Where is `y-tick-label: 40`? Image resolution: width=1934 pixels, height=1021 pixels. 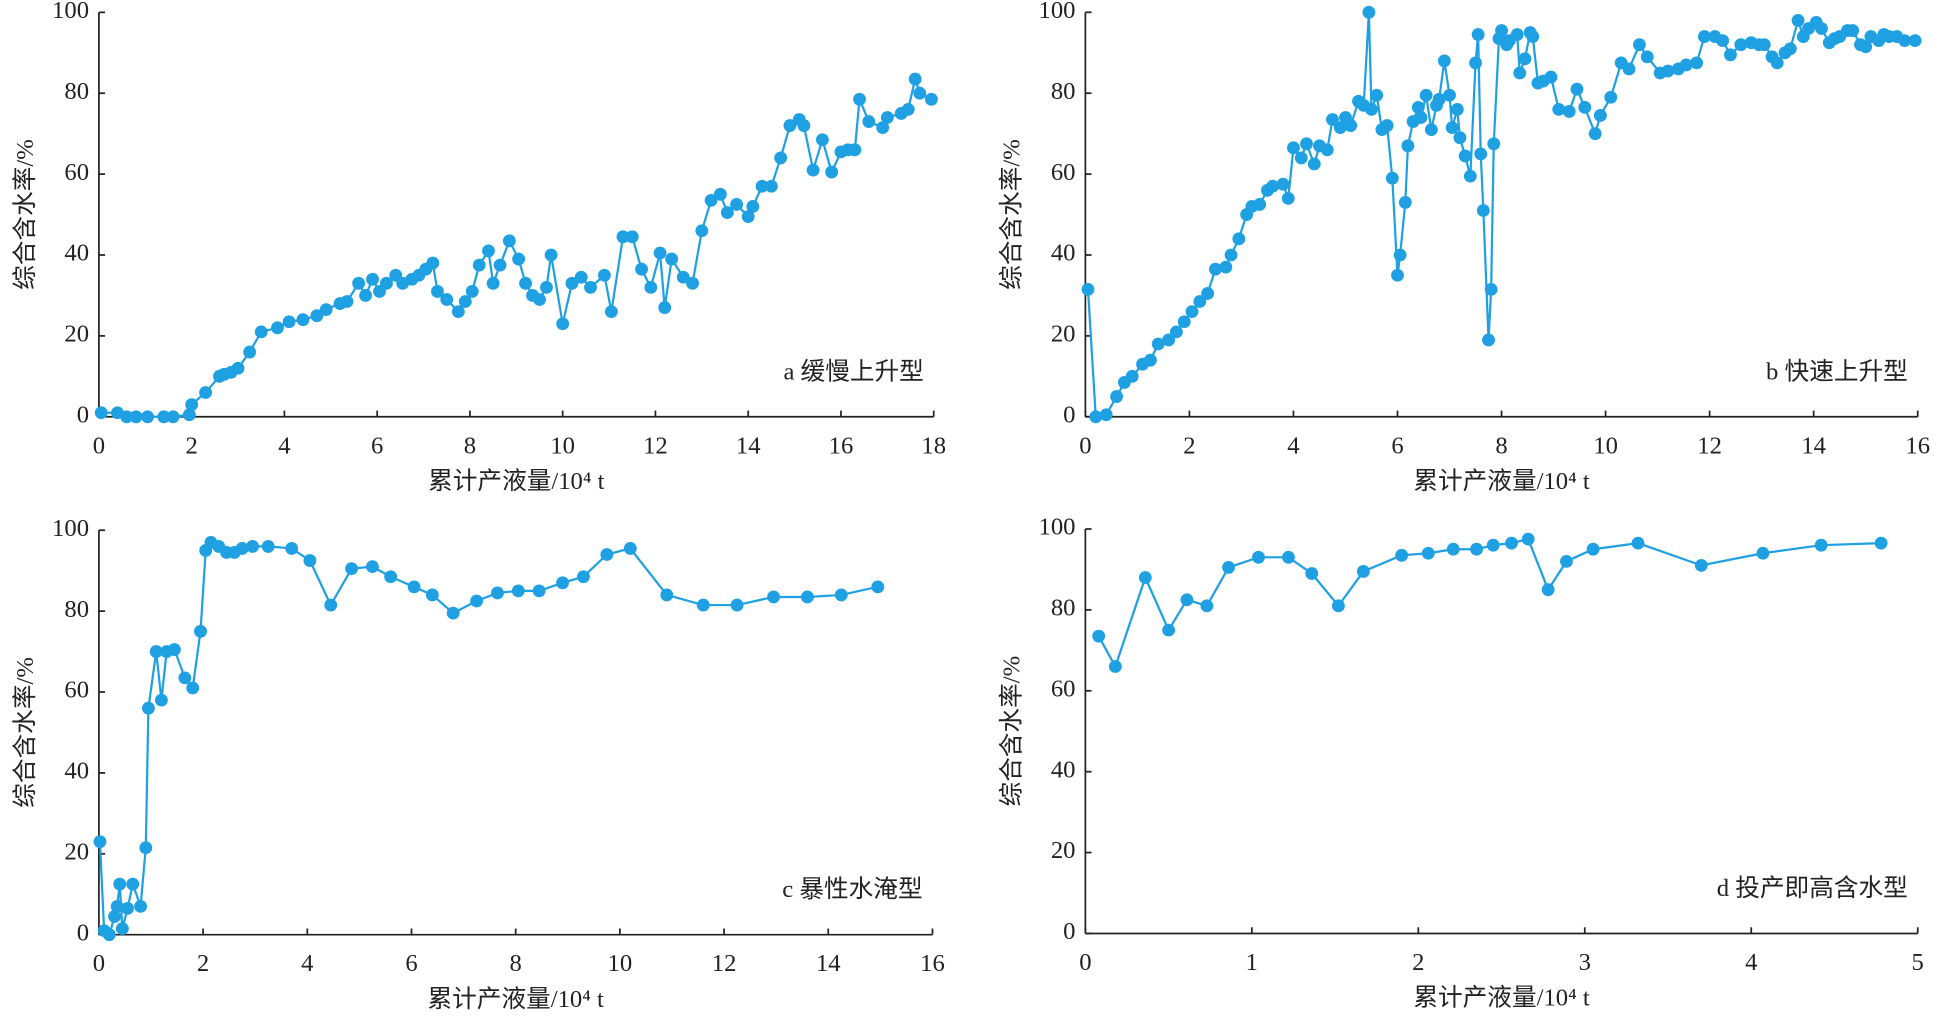 y-tick-label: 40 is located at coordinates (1063, 253).